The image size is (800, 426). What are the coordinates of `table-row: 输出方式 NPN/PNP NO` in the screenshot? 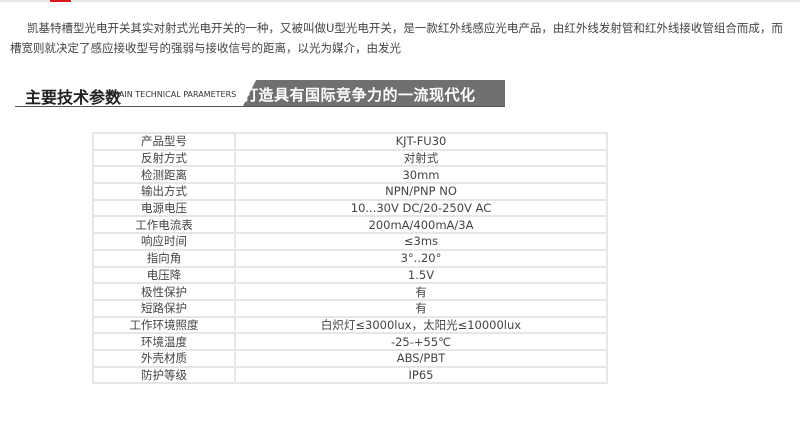 It's located at (350, 191).